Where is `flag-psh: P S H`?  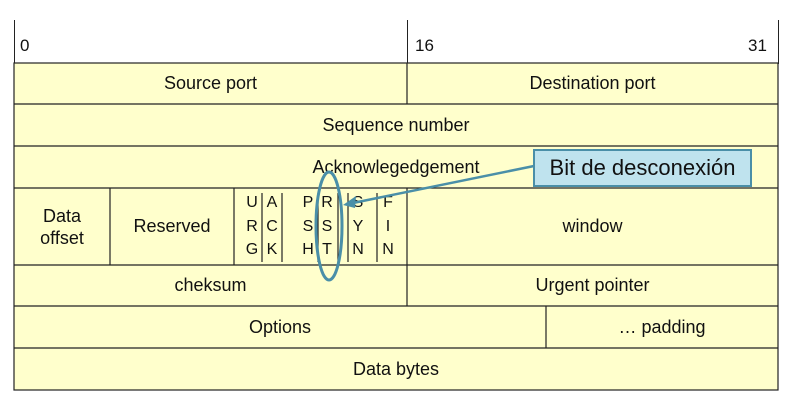 flag-psh: P S H is located at coordinates (308, 226).